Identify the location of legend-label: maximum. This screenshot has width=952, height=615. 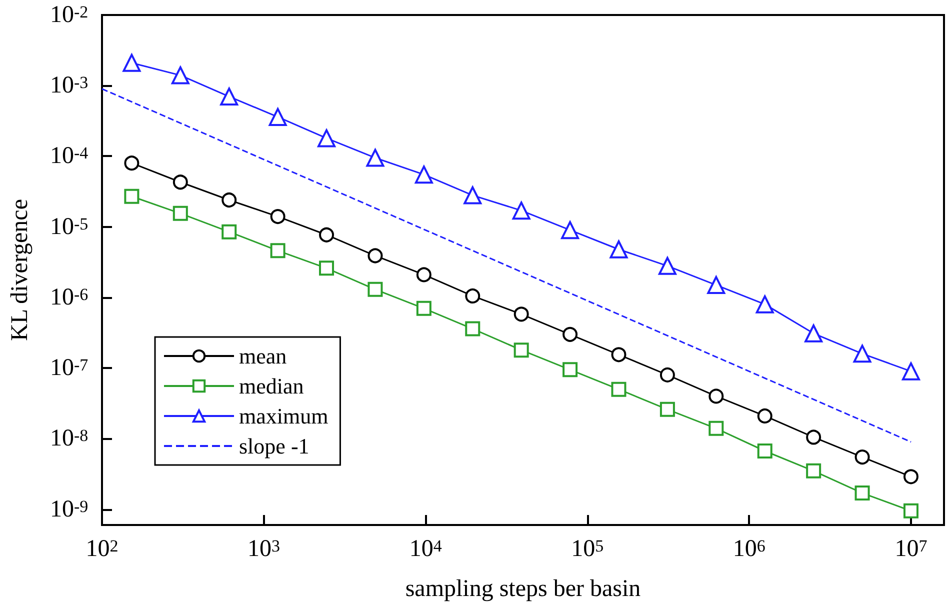
(283, 416).